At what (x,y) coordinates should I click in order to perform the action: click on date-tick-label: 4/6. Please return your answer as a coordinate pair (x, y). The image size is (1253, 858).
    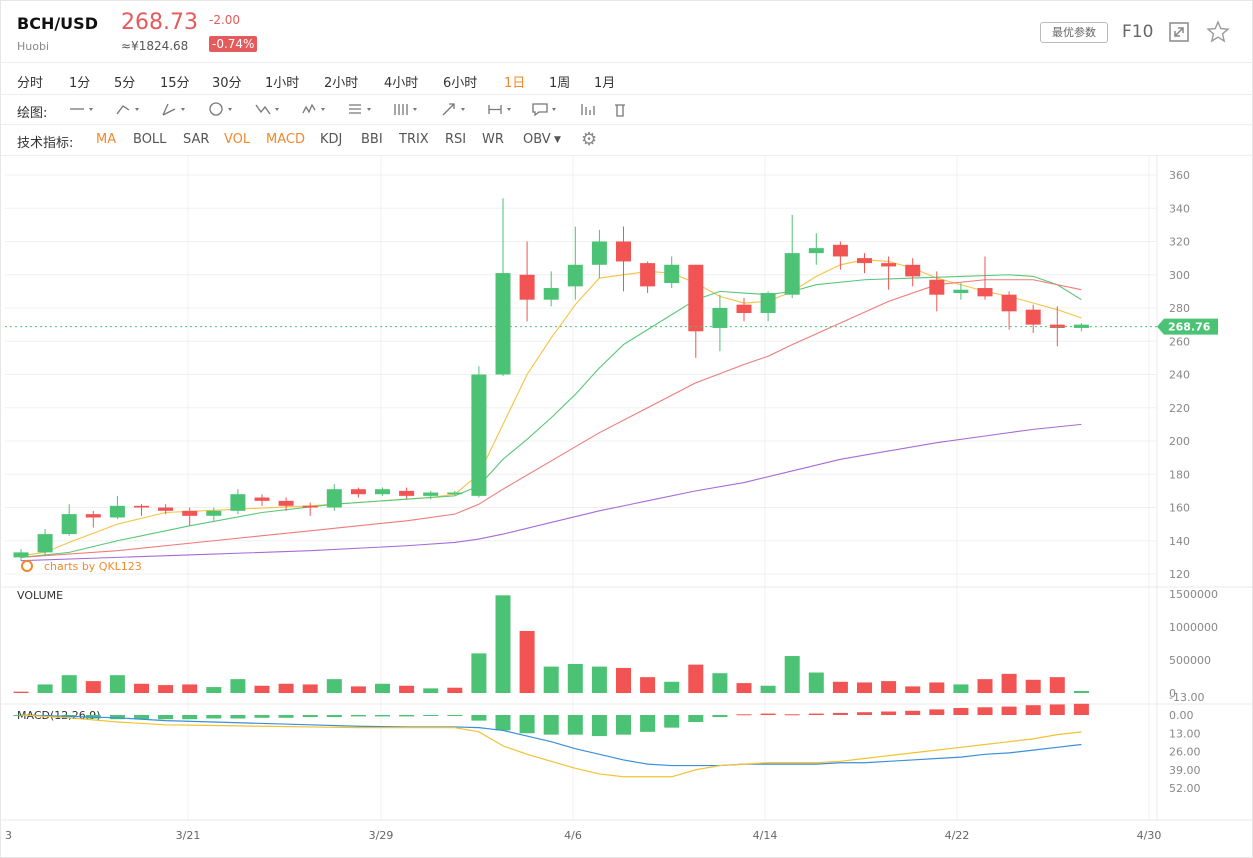
    Looking at the image, I should click on (573, 835).